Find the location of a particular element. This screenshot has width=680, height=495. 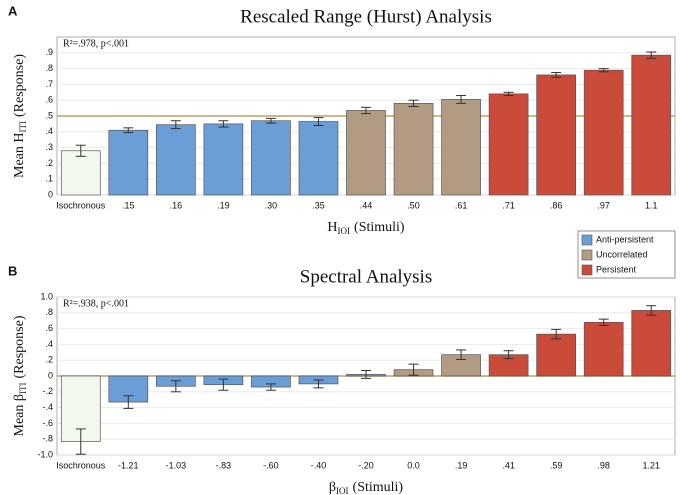

panel-label: B is located at coordinates (12, 270).